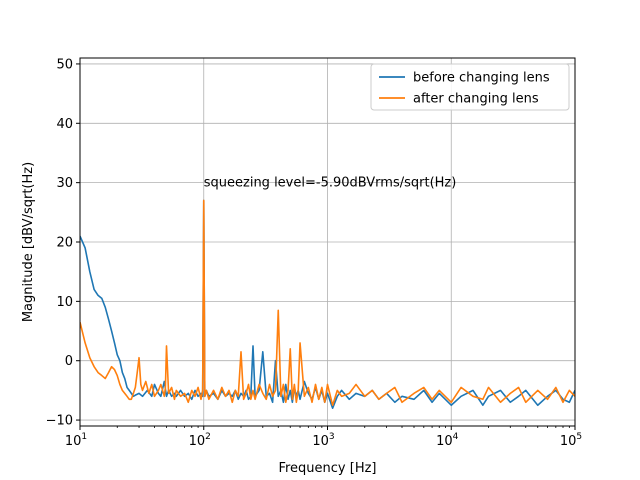  Describe the element at coordinates (69, 361) in the screenshot. I see `y-tick-label: 0` at that location.